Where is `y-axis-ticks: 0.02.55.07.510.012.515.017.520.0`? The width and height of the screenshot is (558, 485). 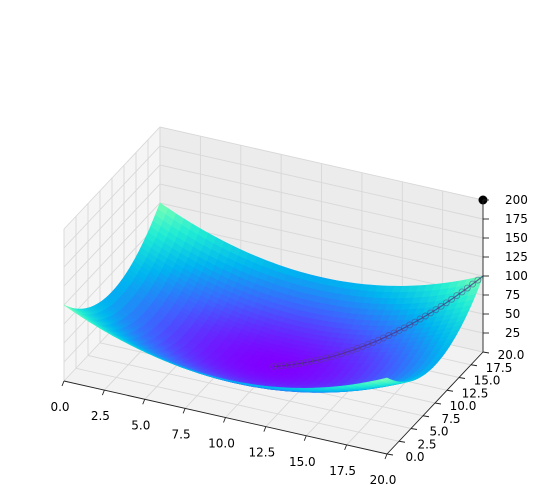 y-axis-ticks: 0.02.55.07.510.012.515.017.520.0 is located at coordinates (455, 406).